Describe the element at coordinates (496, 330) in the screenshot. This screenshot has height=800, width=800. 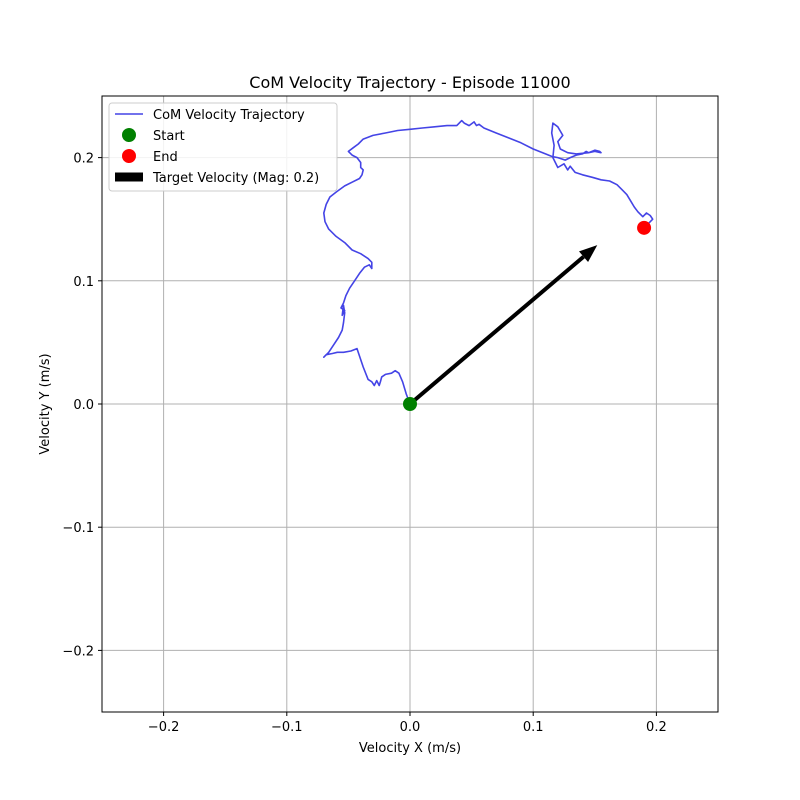
I see `target-velocity-arrow-shaft` at that location.